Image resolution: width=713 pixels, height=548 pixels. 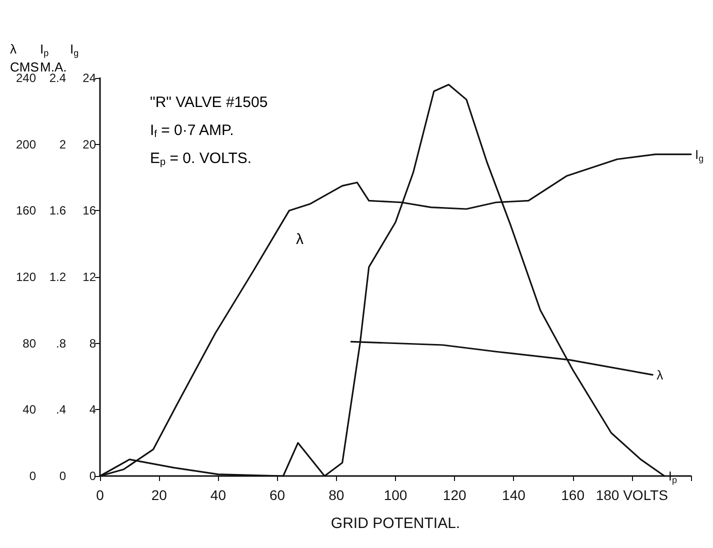 I want to click on y3-tick-label: 0, so click(x=92, y=476).